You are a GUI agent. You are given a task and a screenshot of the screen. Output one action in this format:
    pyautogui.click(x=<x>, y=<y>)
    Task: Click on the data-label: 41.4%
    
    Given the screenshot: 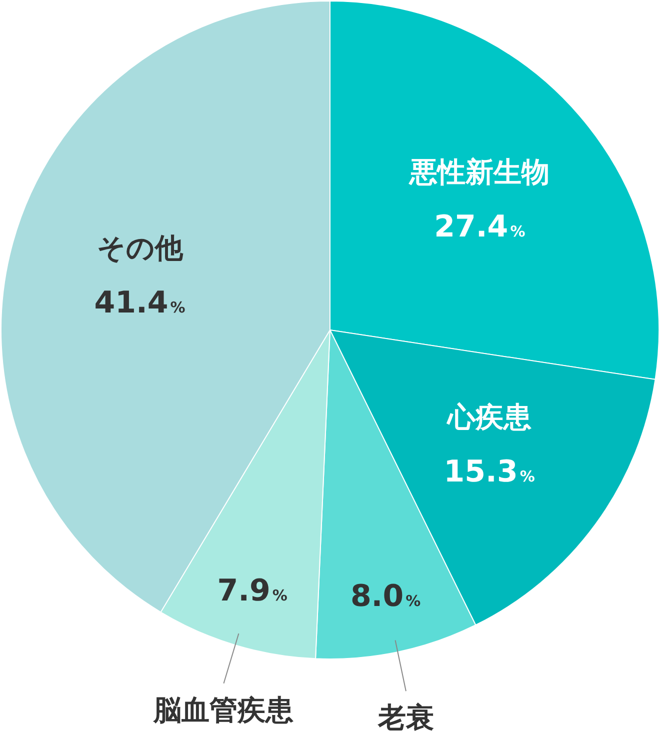 What is the action you would take?
    pyautogui.click(x=140, y=302)
    